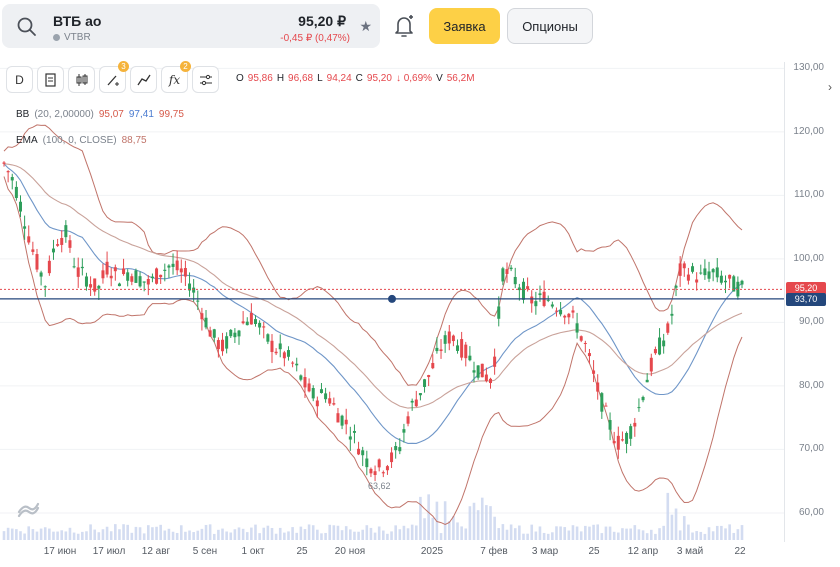 The height and width of the screenshot is (567, 840). Describe the element at coordinates (404, 26) in the screenshot. I see `alert-bell-icon` at that location.